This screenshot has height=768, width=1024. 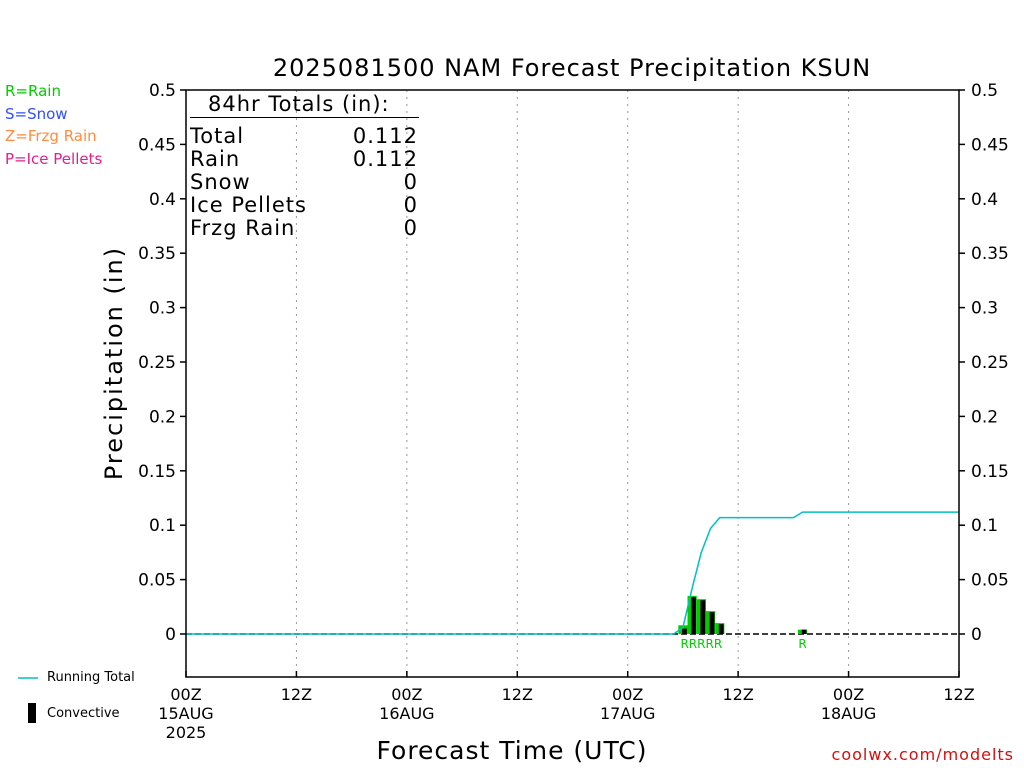 What do you see at coordinates (296, 694) in the screenshot?
I see `x-tick-label-1: 12Z` at bounding box center [296, 694].